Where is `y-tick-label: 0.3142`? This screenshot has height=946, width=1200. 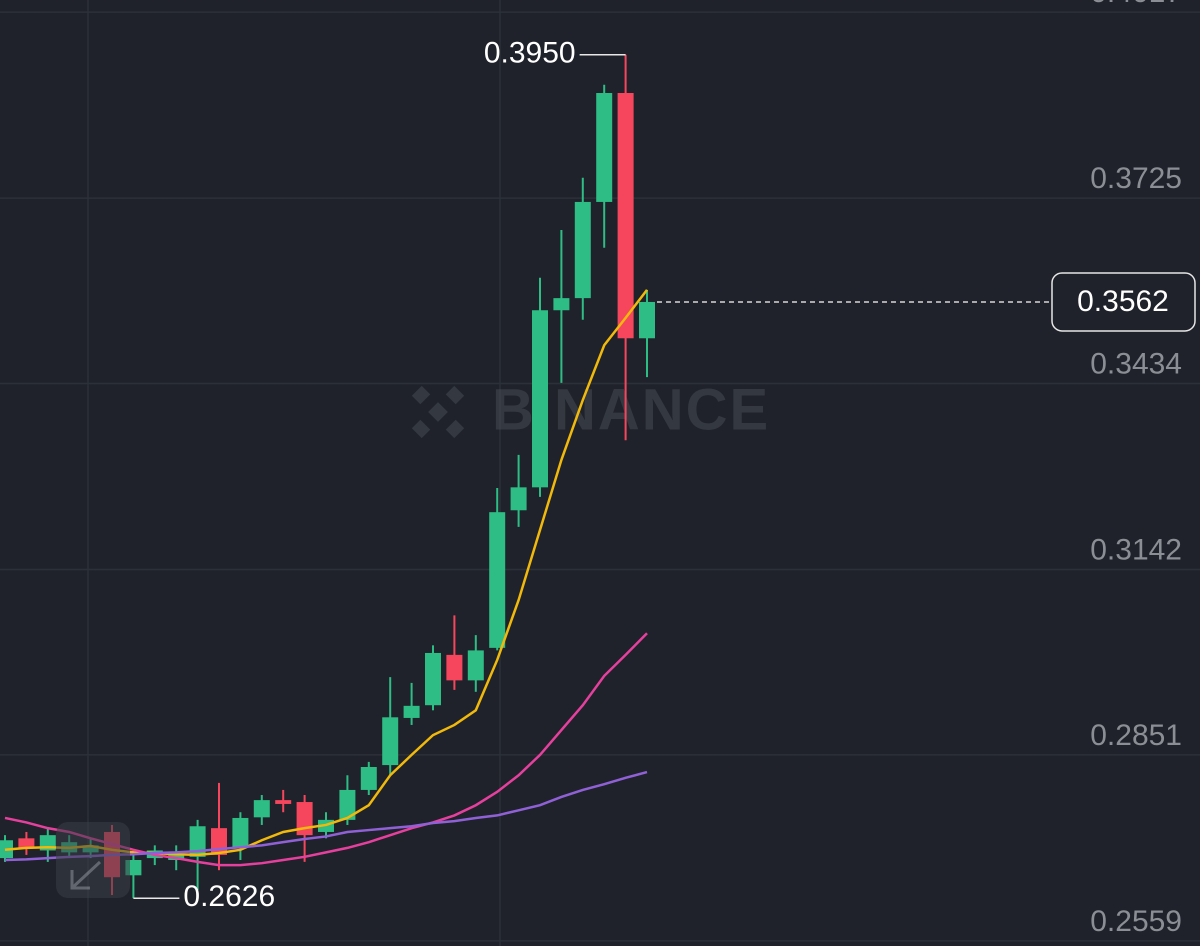
y-tick-label: 0.3142 is located at coordinates (1136, 549).